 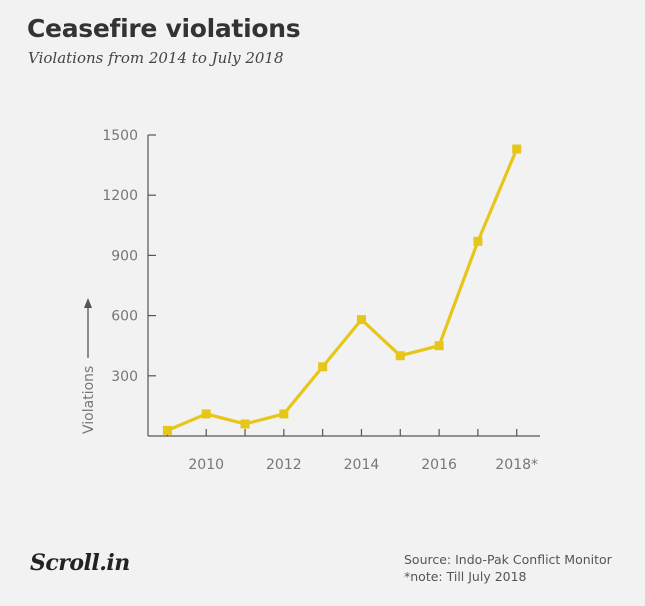 I want to click on scroll-logo: Scroll.in, so click(x=80, y=563).